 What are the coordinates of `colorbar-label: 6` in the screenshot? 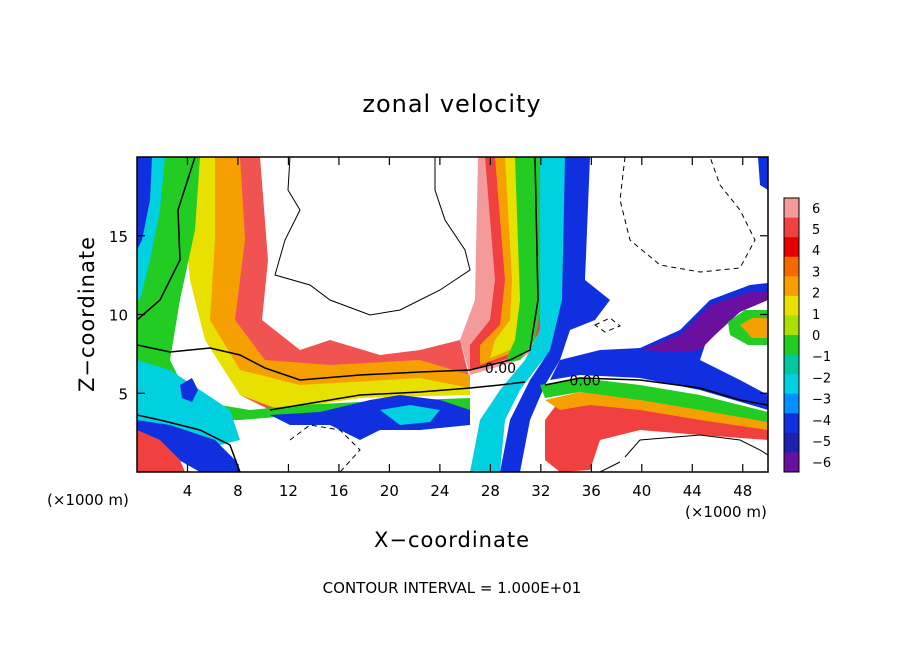 It's located at (816, 209).